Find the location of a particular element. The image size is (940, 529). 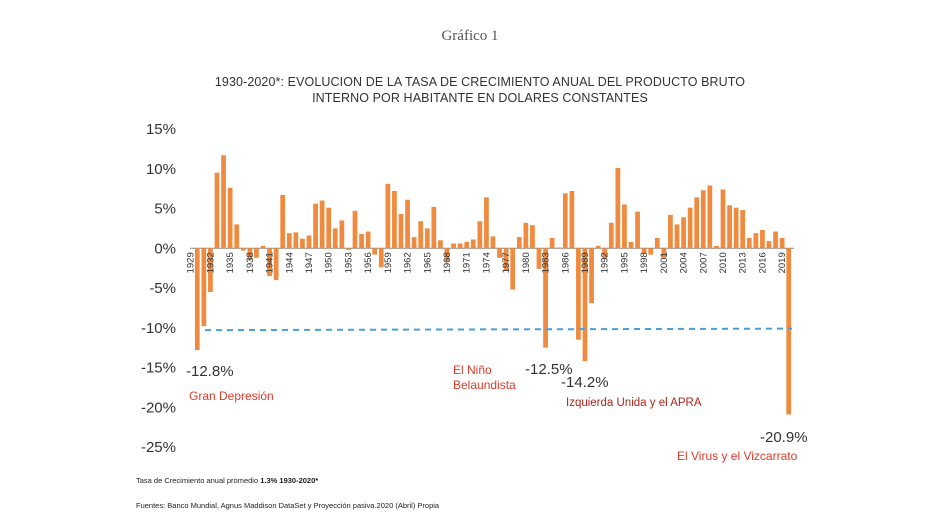

bar-2004 is located at coordinates (683, 233).